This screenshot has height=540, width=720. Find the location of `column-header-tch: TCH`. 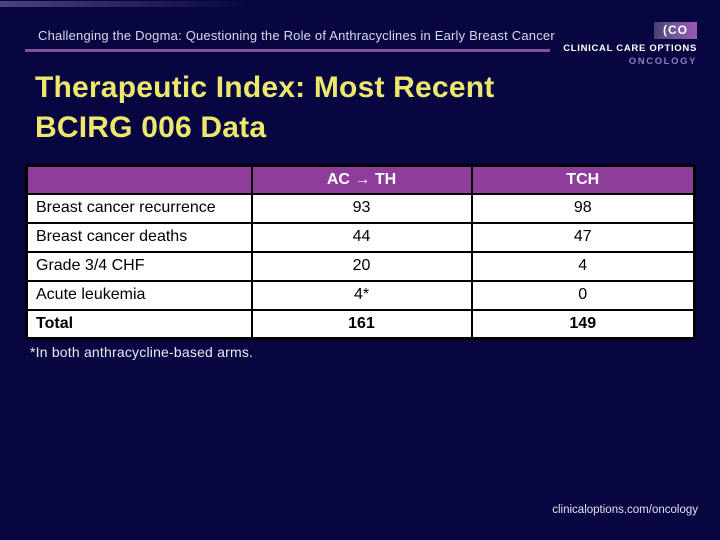

column-header-tch: TCH is located at coordinates (583, 179).